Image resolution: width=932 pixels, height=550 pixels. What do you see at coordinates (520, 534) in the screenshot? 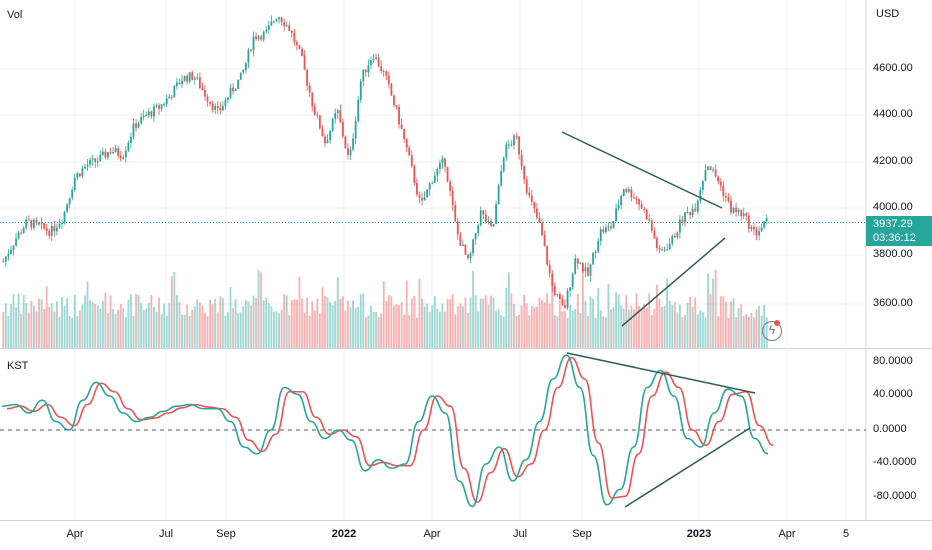
I see `time-tick-label: Jul` at bounding box center [520, 534].